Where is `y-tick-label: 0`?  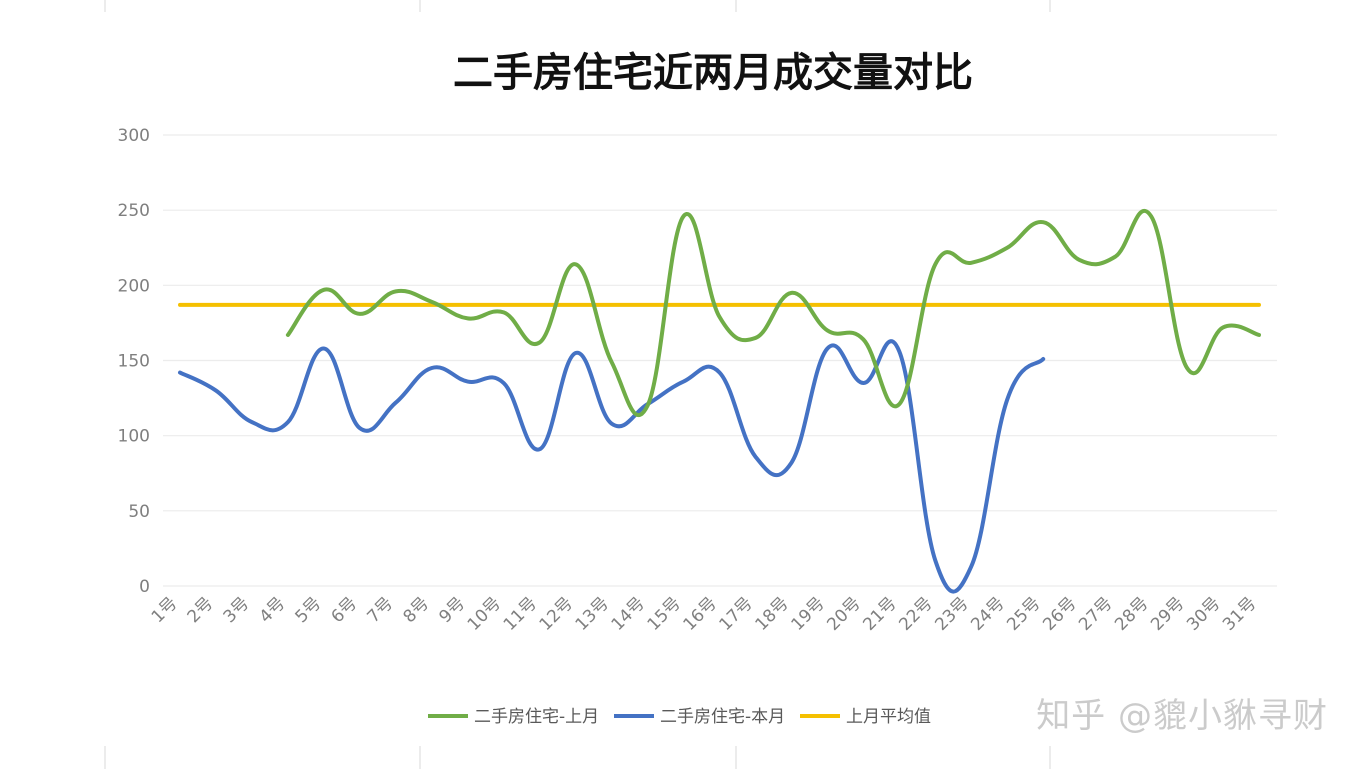
y-tick-label: 0 is located at coordinates (144, 587).